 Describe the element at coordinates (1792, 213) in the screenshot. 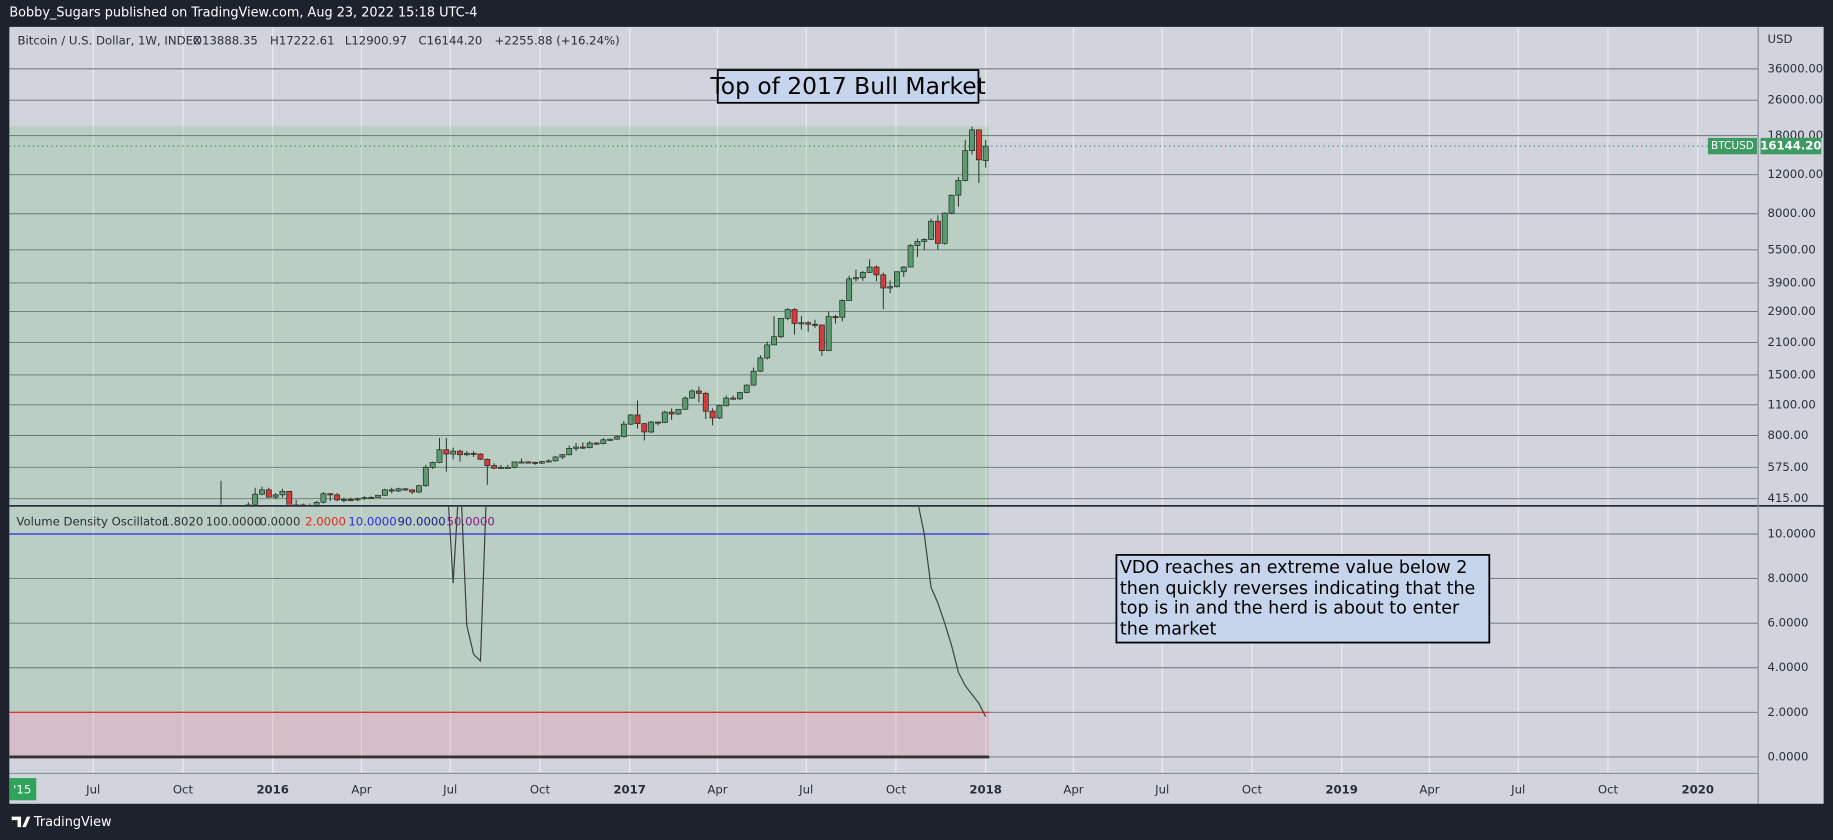

I see `y-tick-label: 8000.00` at that location.